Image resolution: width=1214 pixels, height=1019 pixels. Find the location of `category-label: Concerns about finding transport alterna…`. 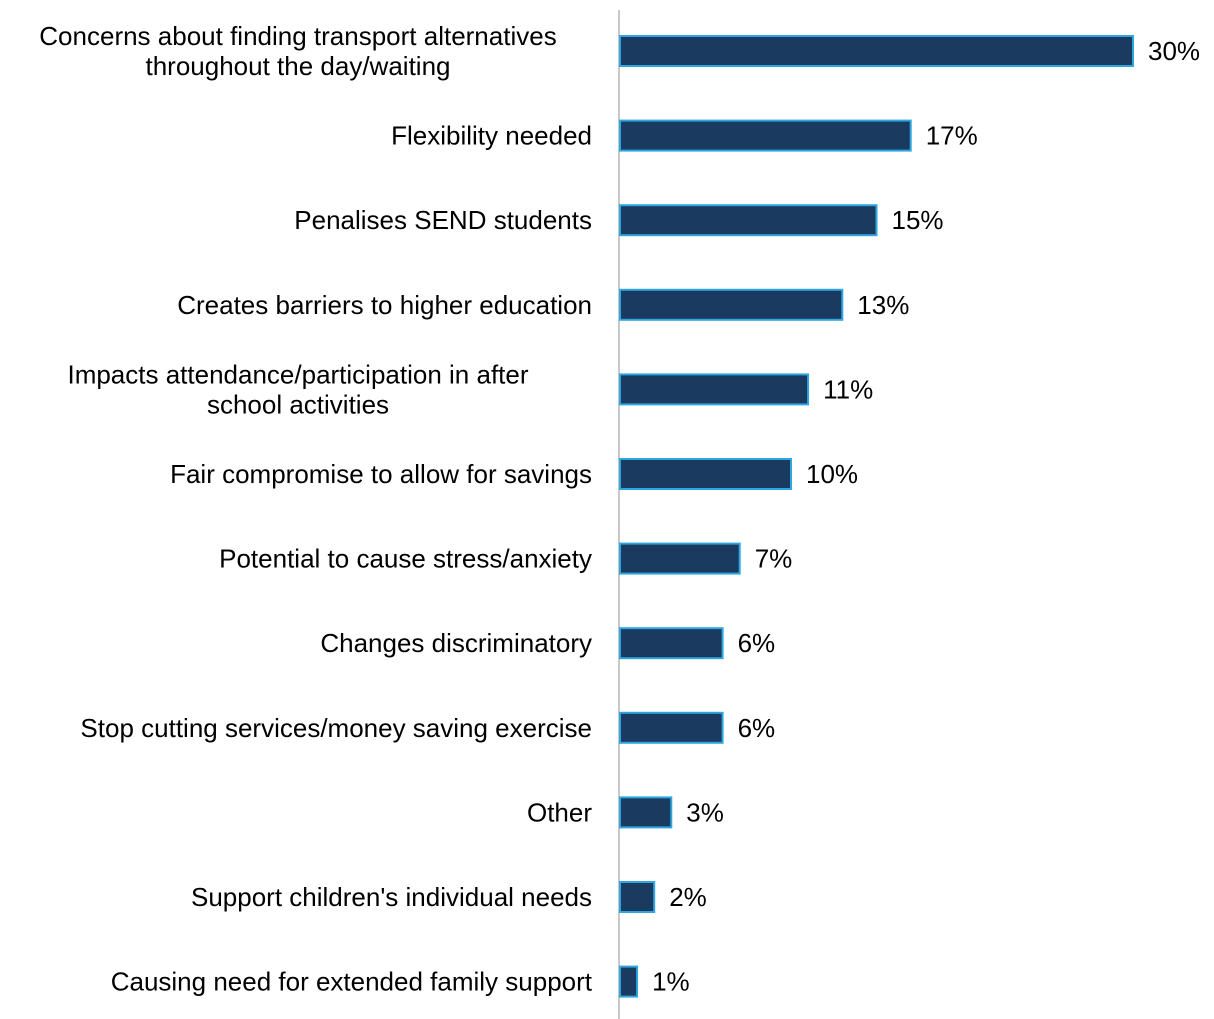

category-label: Concerns about finding transport alterna… is located at coordinates (297, 51).